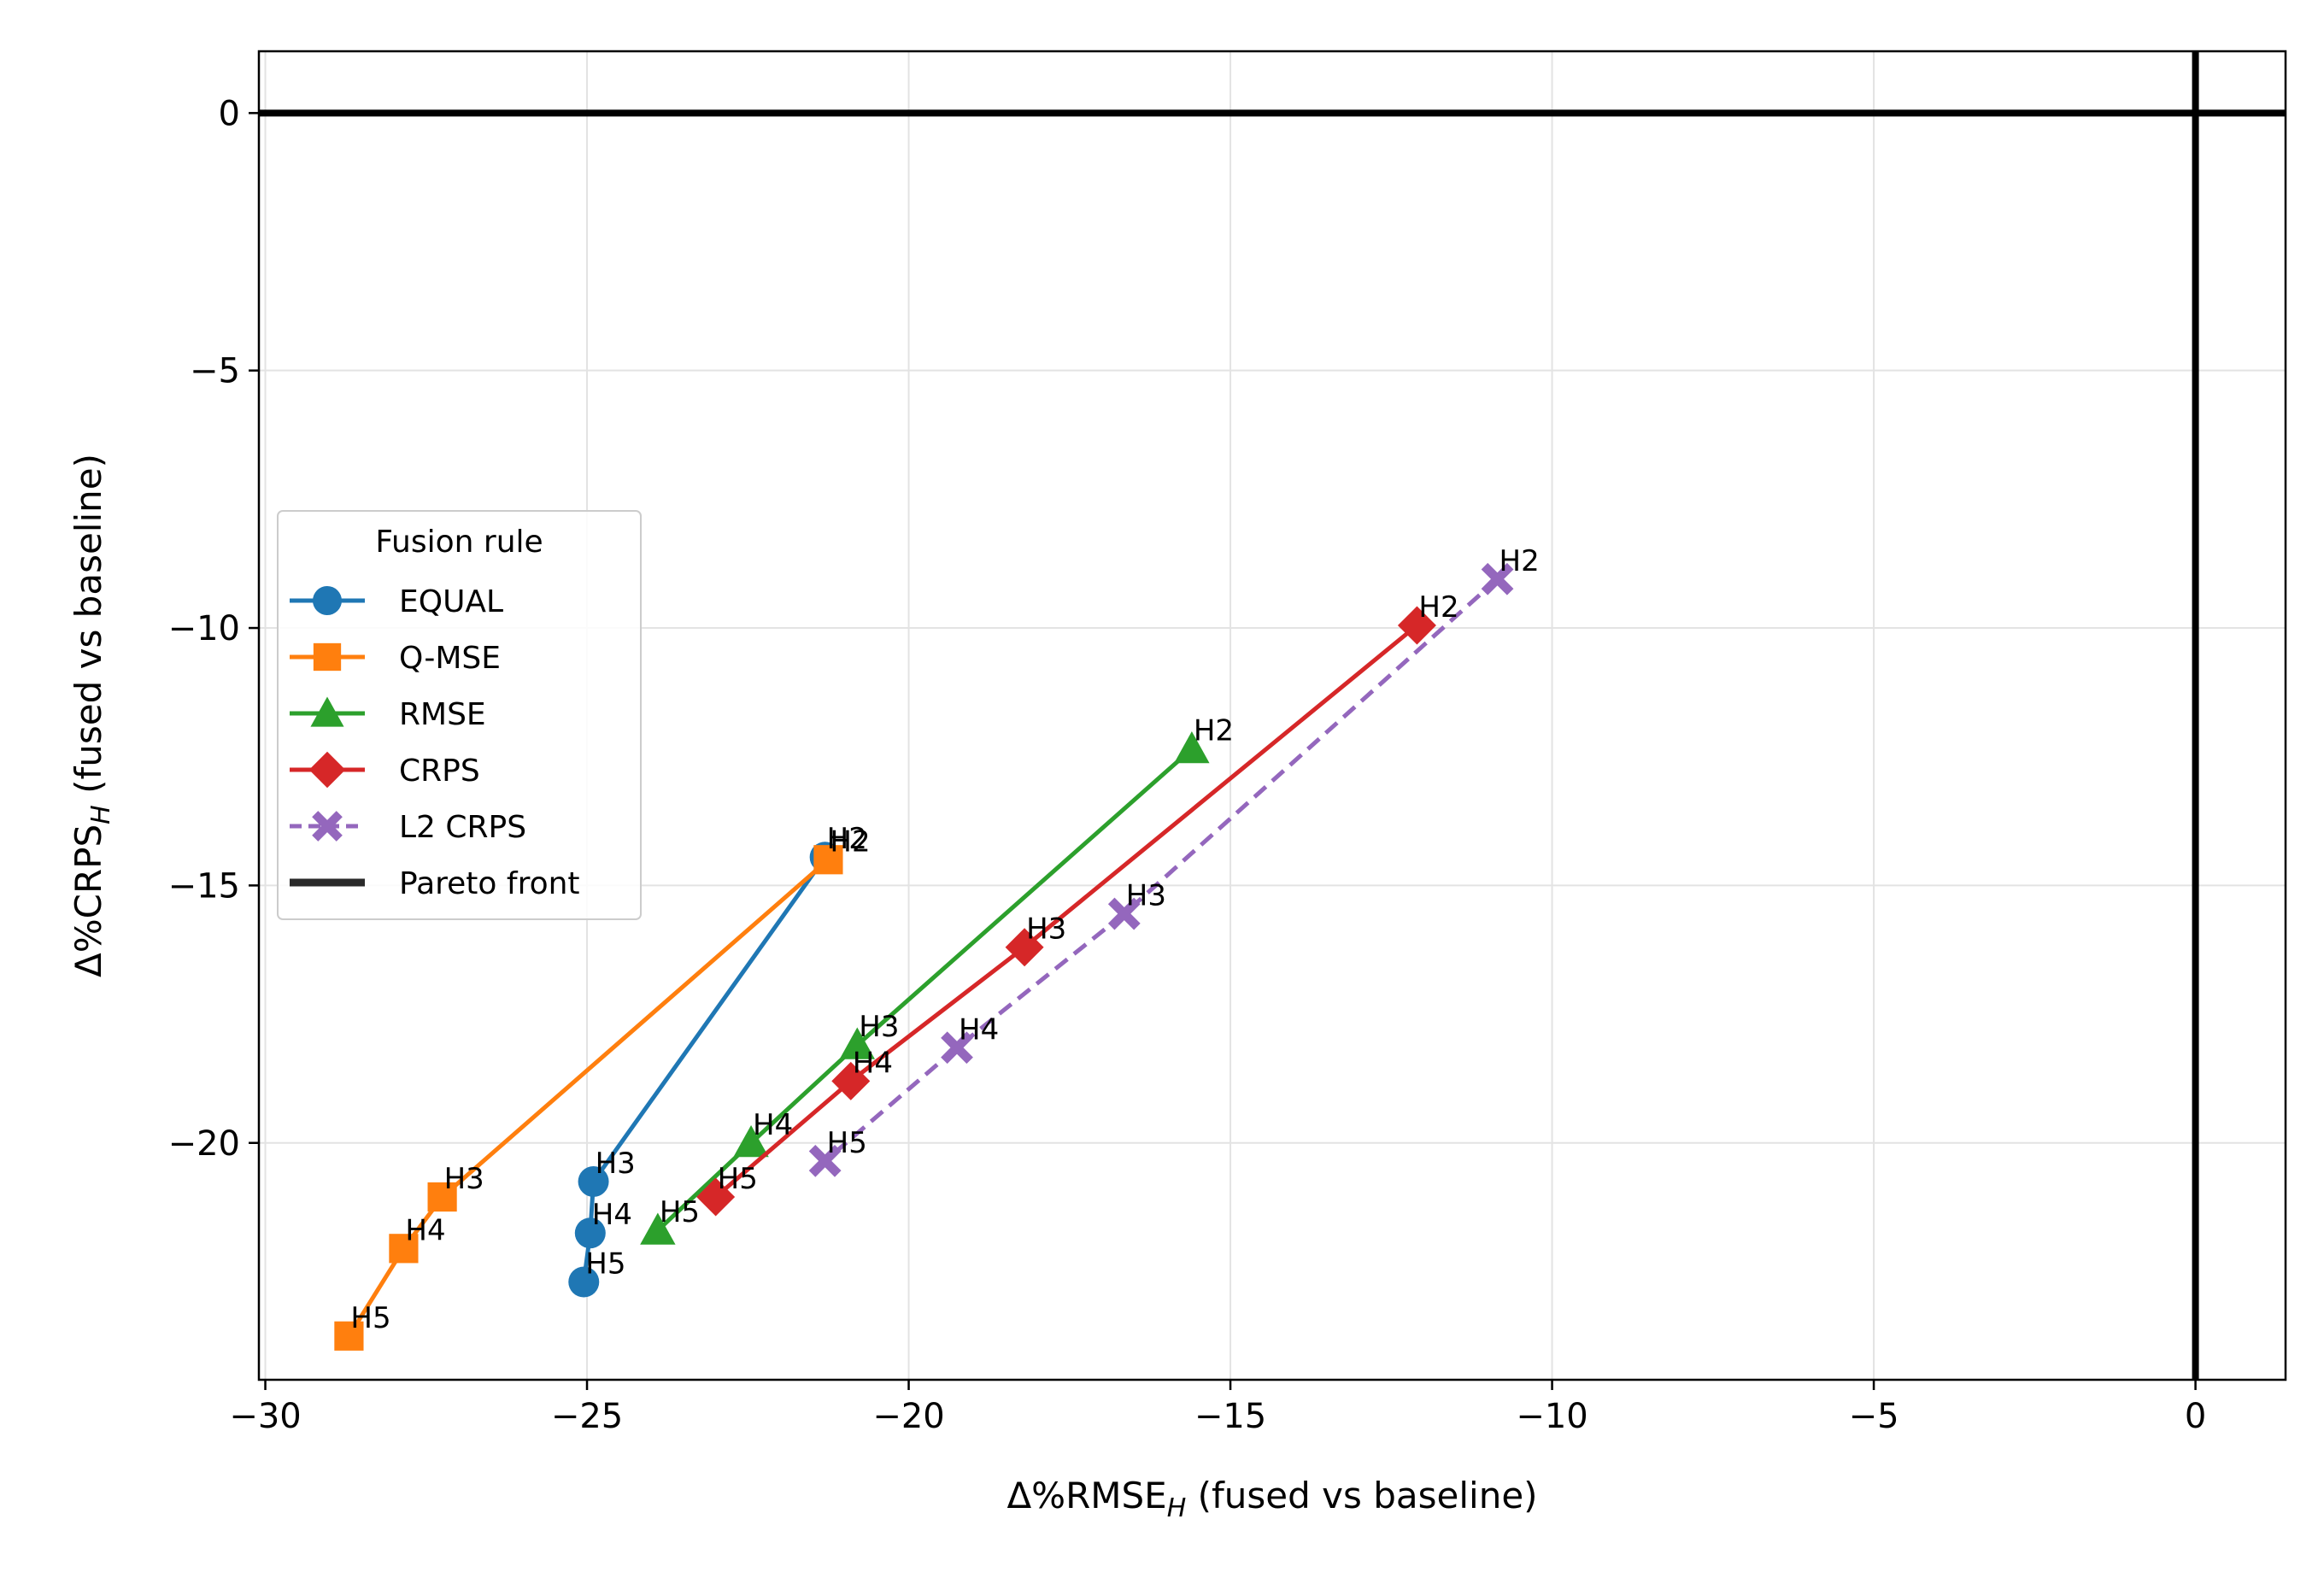 Image resolution: width=2324 pixels, height=1572 pixels. Describe the element at coordinates (439, 771) in the screenshot. I see `legend-label: CRPS` at that location.